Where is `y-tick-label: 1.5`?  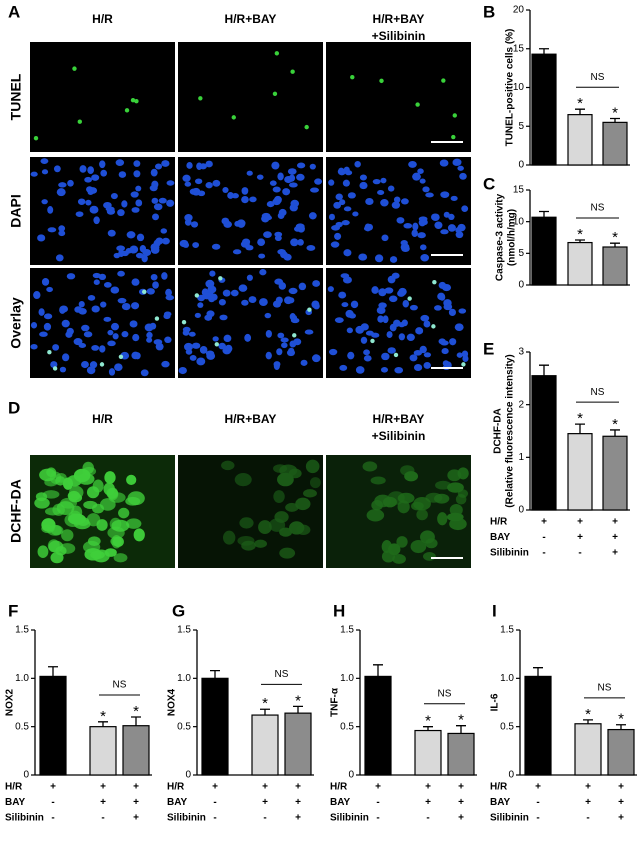
y-tick-label: 1.5 is located at coordinates (22, 630).